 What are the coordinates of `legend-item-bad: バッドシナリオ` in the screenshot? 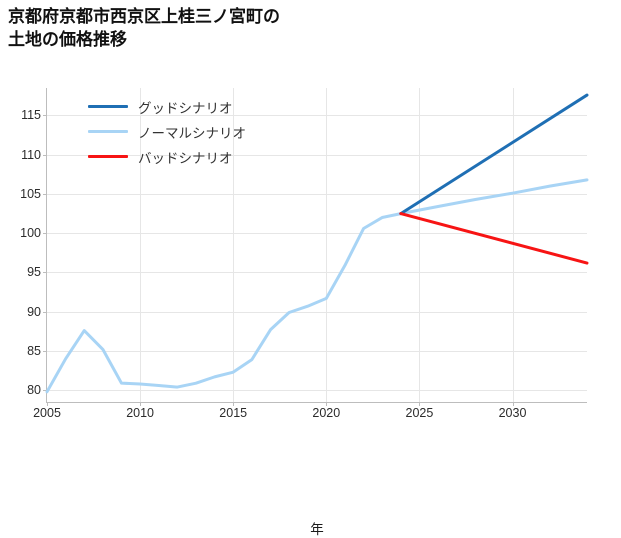 It's located at (167, 156).